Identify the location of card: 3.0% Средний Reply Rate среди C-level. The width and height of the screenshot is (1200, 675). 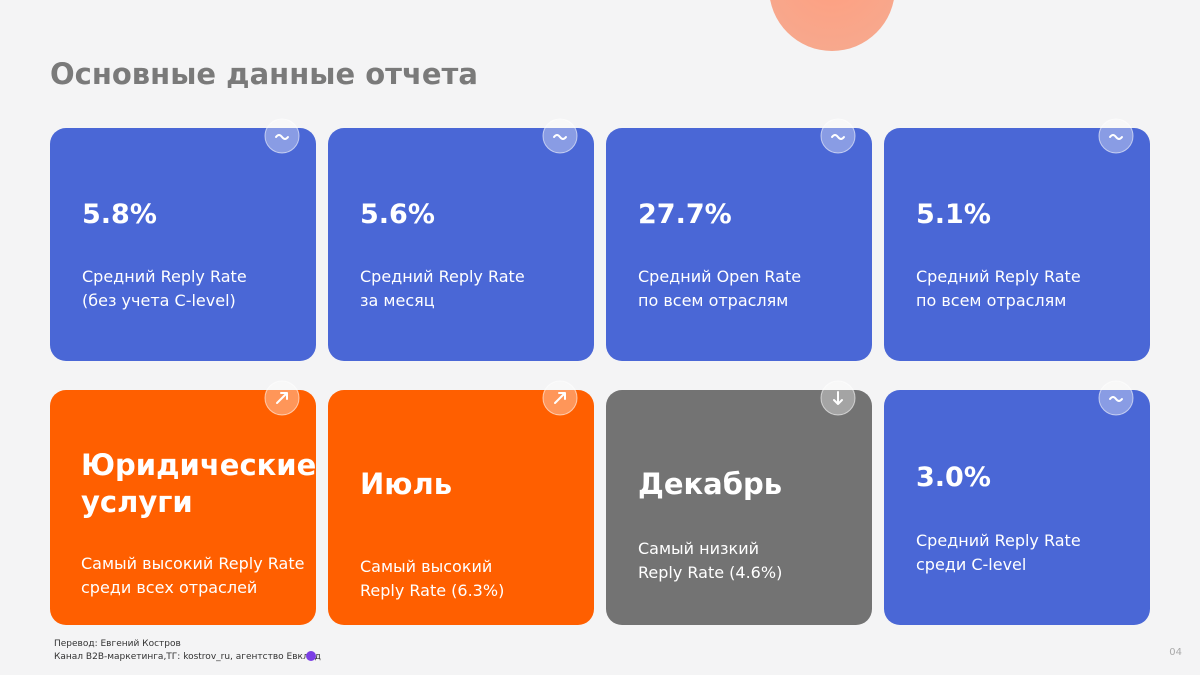
(1017, 507).